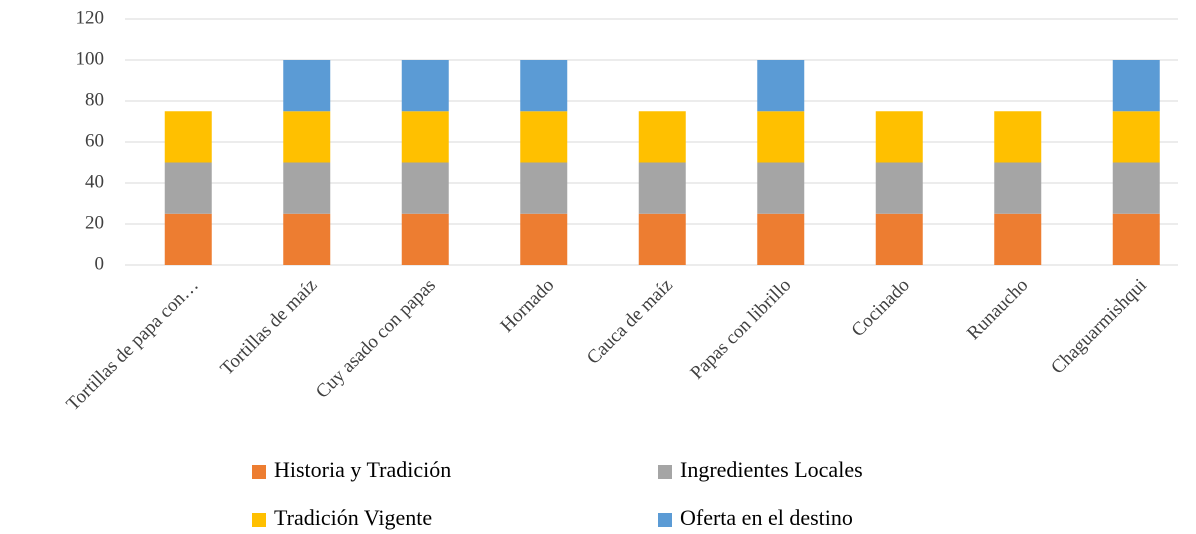 This screenshot has height=534, width=1196. I want to click on y-tick-label: 60, so click(94, 140).